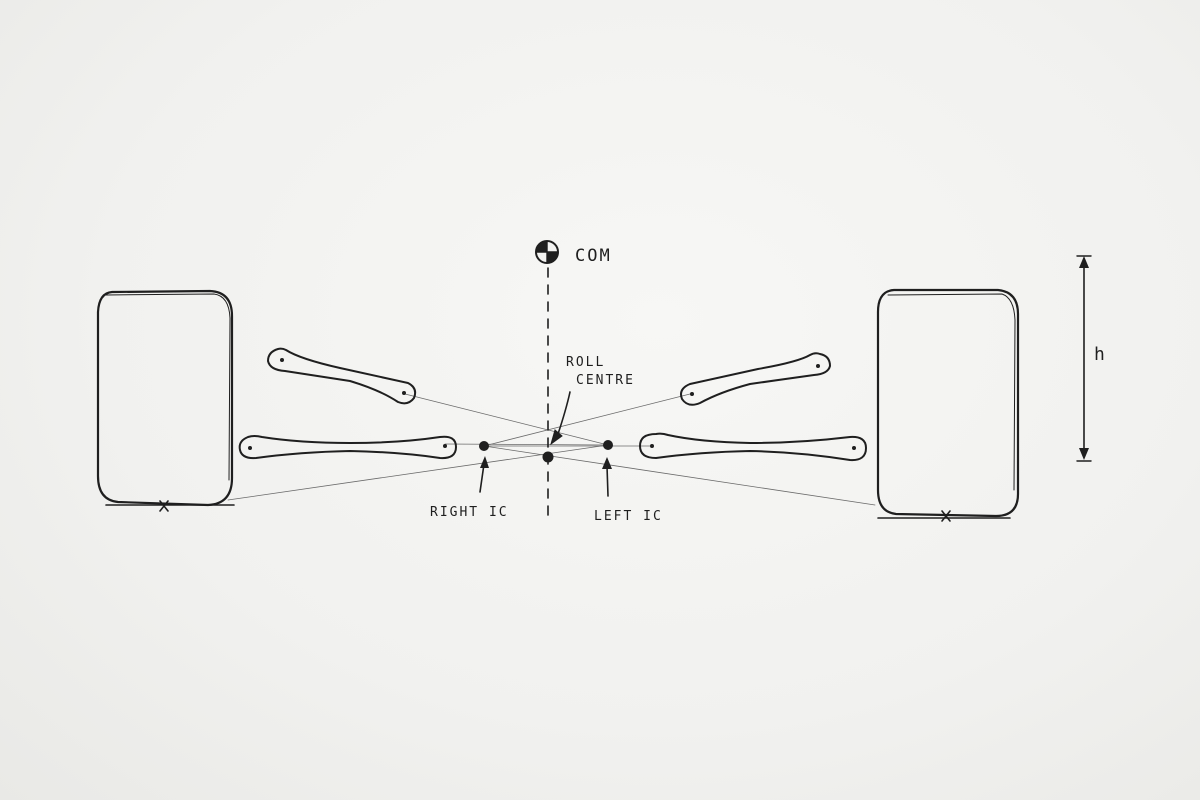  What do you see at coordinates (282, 360) in the screenshot?
I see `left-upper-arm-pivot` at bounding box center [282, 360].